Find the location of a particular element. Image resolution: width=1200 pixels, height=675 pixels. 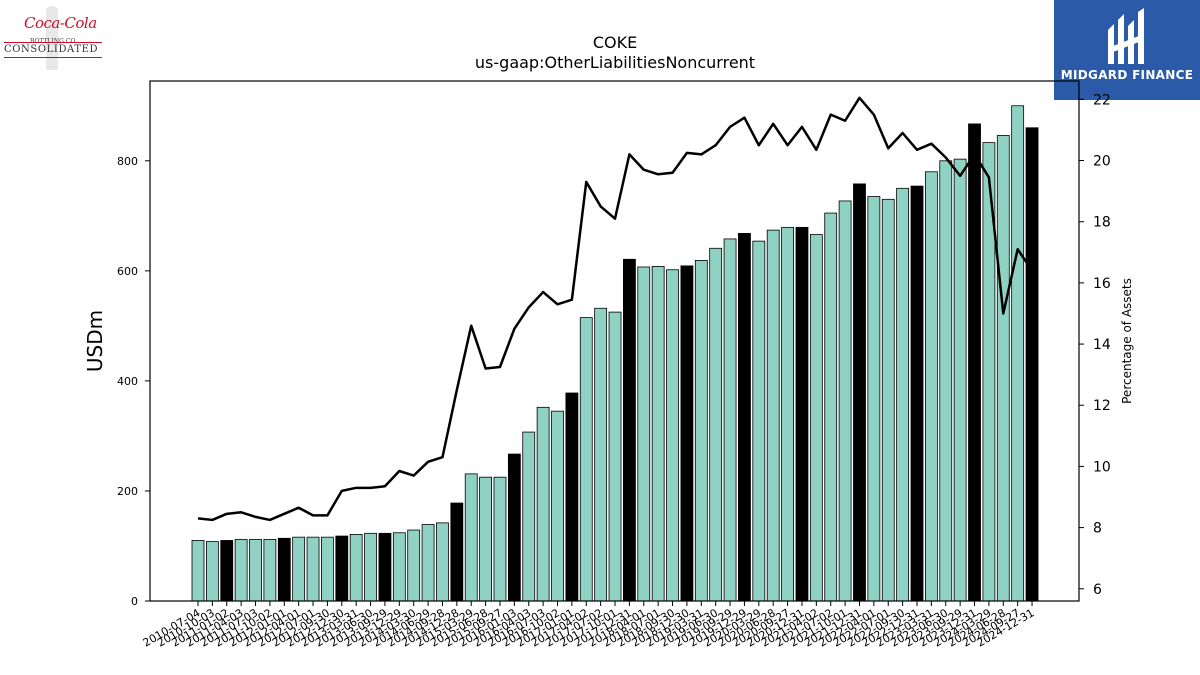

y2-tick-label: 8 is located at coordinates (1097, 529).